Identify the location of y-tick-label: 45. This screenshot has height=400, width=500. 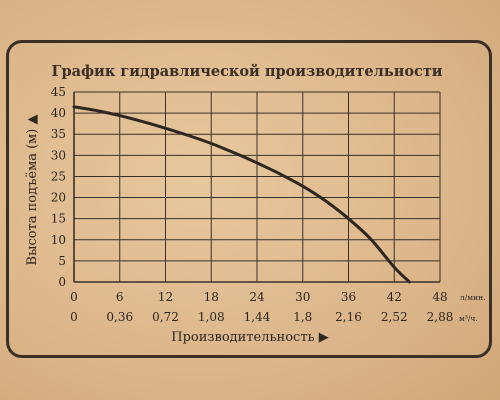
(58, 92).